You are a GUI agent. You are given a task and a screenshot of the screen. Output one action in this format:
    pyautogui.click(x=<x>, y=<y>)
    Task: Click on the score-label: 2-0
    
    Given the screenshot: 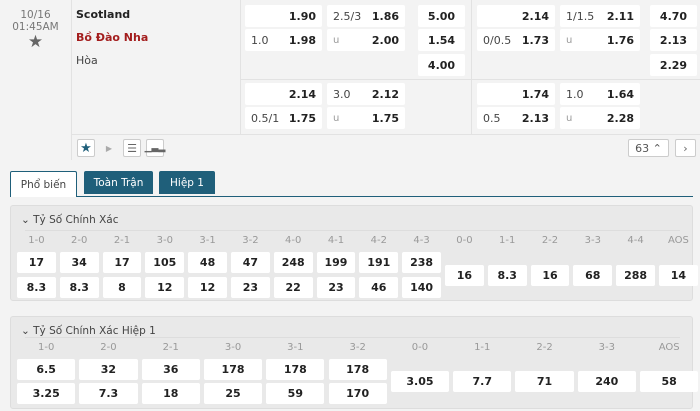 What is the action you would take?
    pyautogui.click(x=108, y=347)
    